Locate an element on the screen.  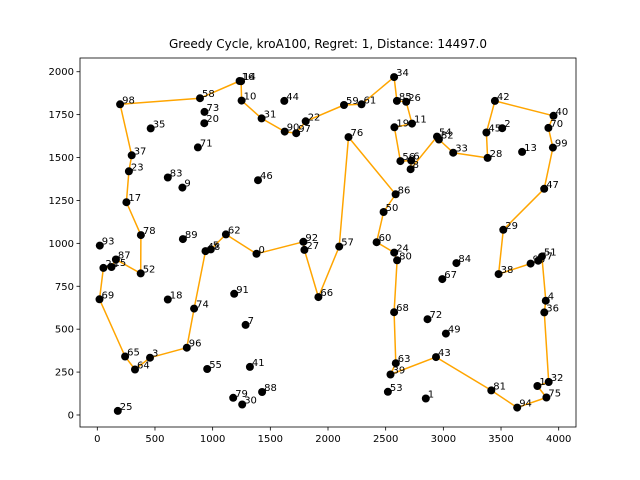
city-label-14: 14 is located at coordinates (249, 77).